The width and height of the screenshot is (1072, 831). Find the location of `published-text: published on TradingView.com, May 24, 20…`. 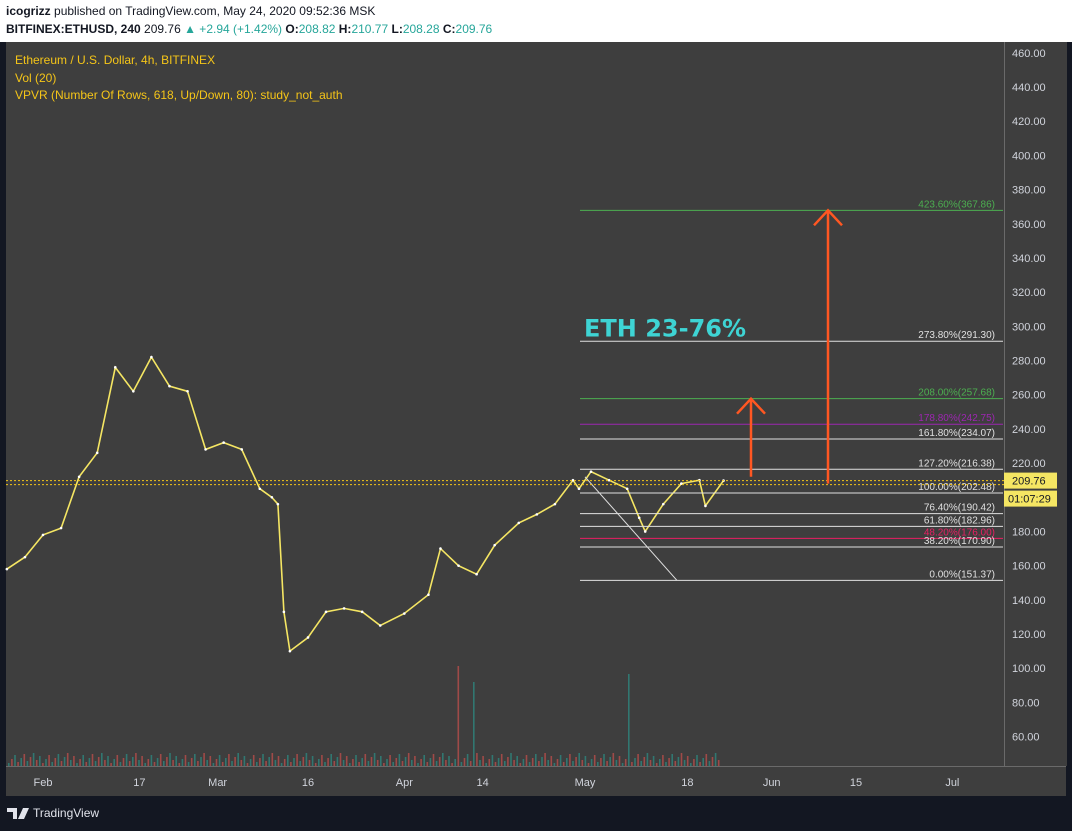

published-text: published on TradingView.com, May 24, 20… is located at coordinates (215, 11).